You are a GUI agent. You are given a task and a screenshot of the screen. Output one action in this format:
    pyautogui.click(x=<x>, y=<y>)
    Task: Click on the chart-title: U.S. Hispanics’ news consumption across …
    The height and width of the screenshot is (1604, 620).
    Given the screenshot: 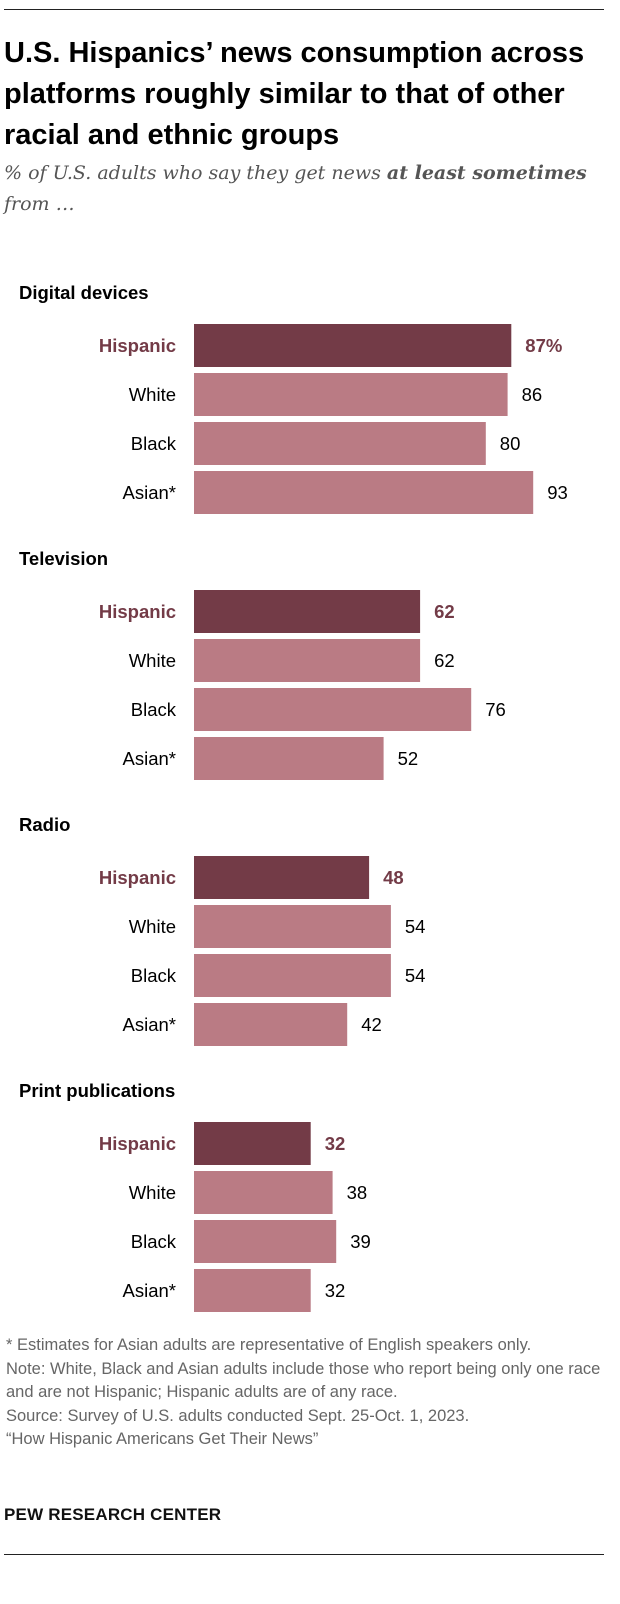 What is the action you would take?
    pyautogui.click(x=294, y=94)
    